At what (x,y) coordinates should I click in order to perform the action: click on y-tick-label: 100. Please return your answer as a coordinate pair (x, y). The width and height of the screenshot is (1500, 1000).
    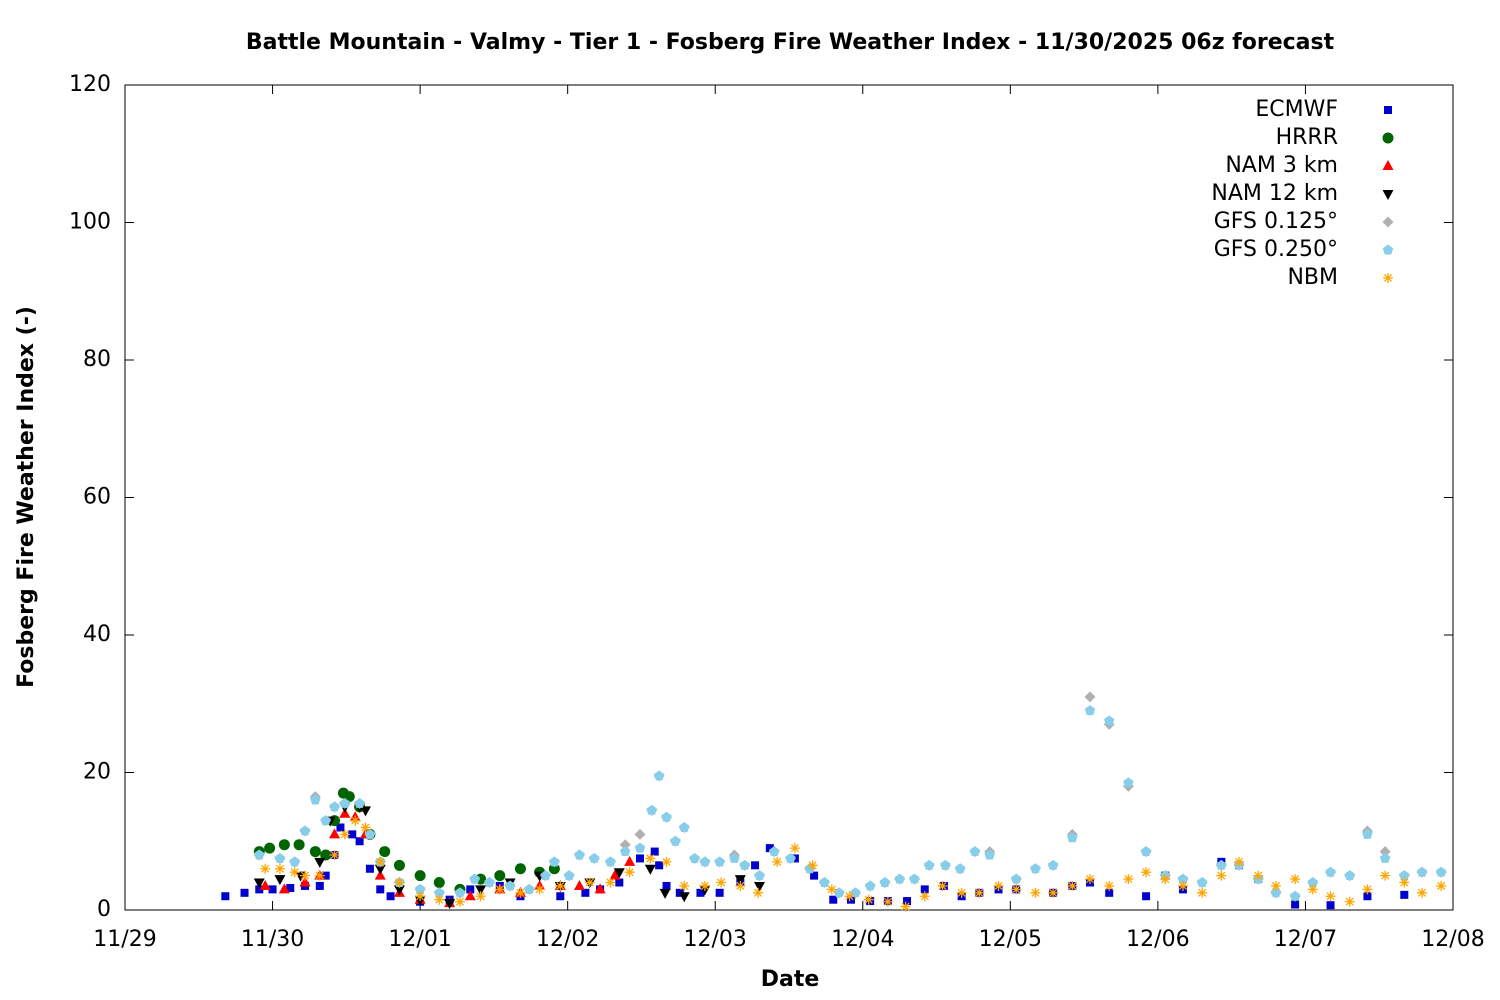
    Looking at the image, I should click on (90, 222).